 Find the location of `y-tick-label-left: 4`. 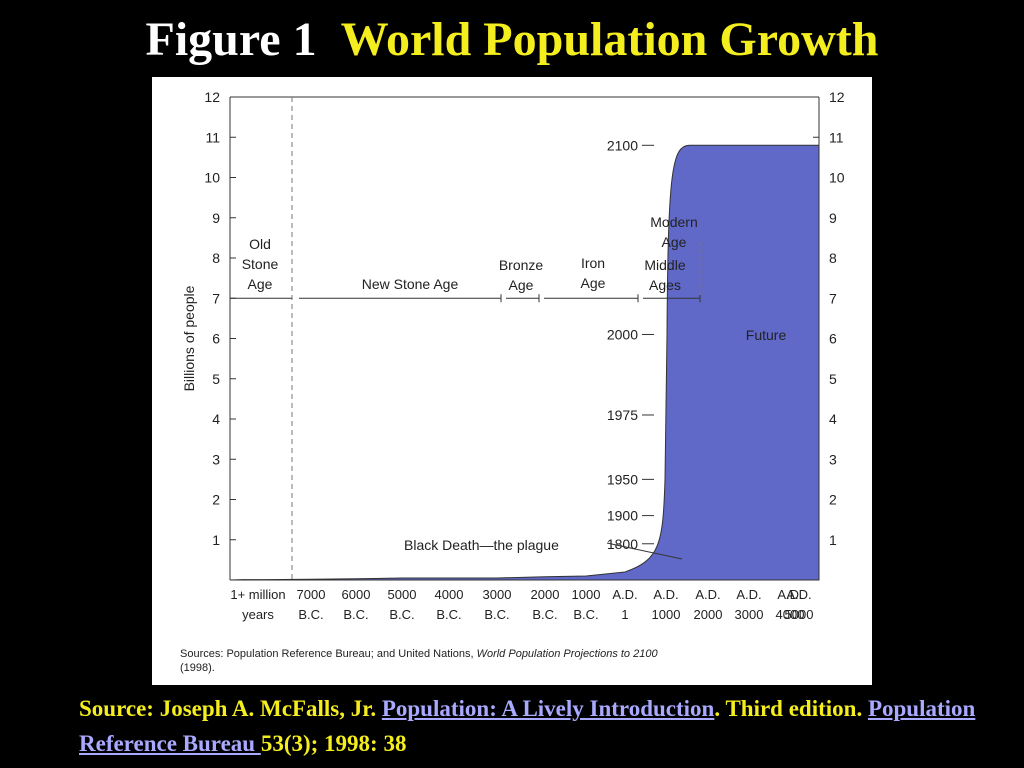

y-tick-label-left: 4 is located at coordinates (216, 419).